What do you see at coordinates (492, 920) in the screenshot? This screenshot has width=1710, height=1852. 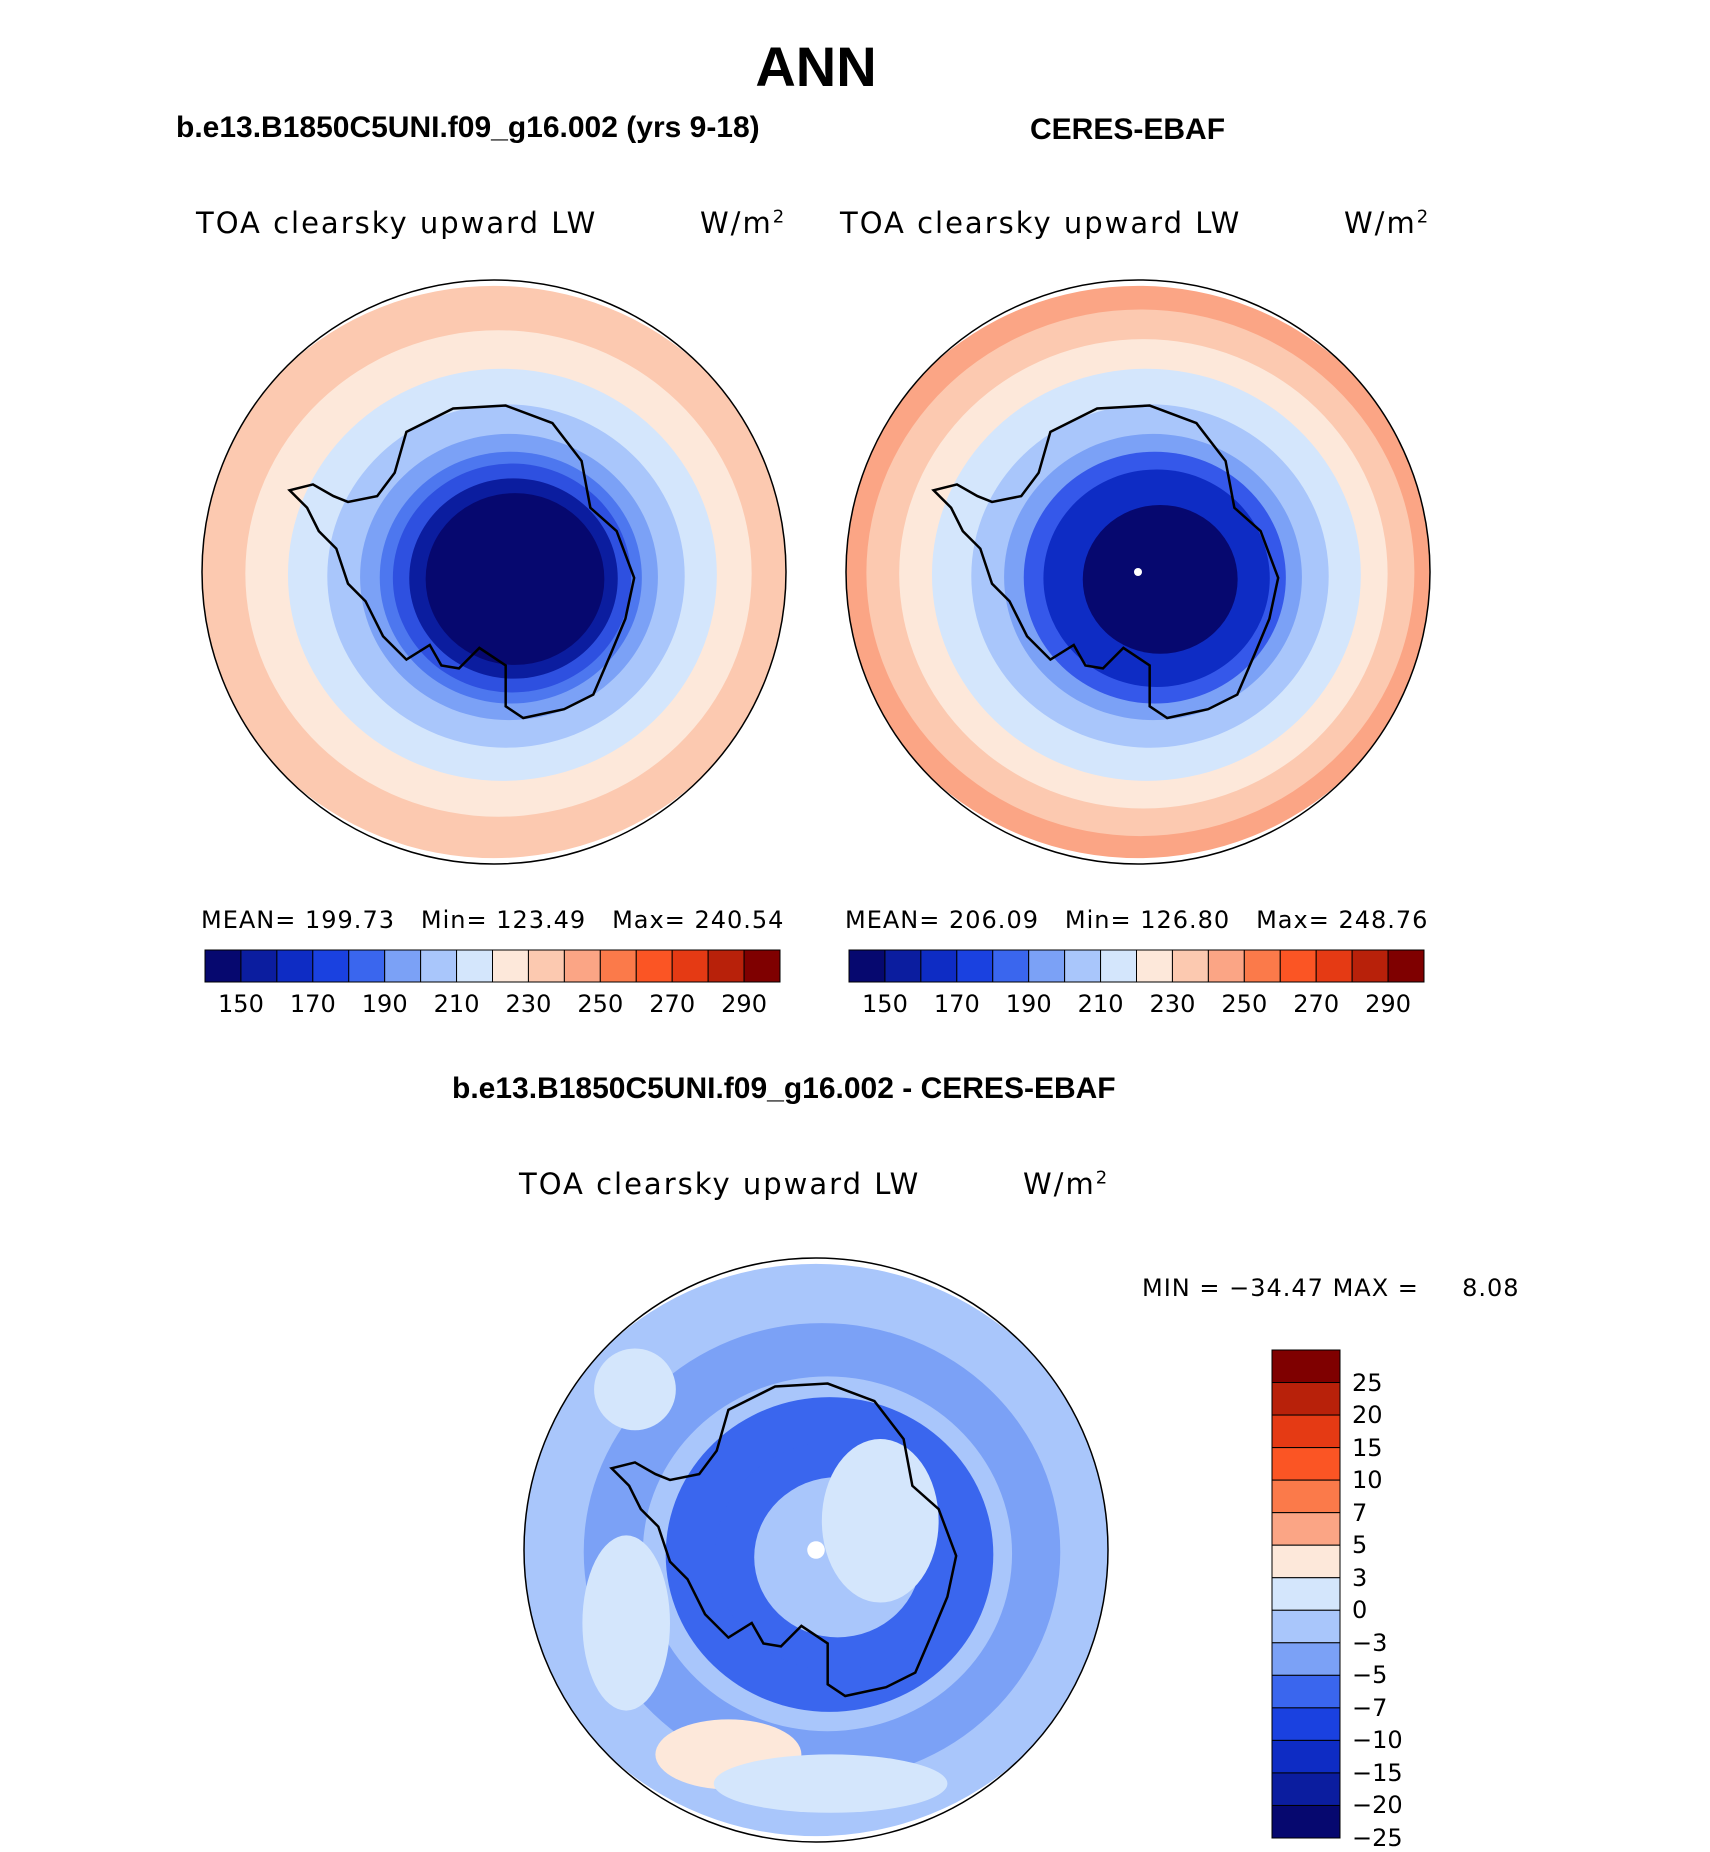 I see `panel1-stats: MEAN= 199.73 Min= 123.49 Max= 240.54` at bounding box center [492, 920].